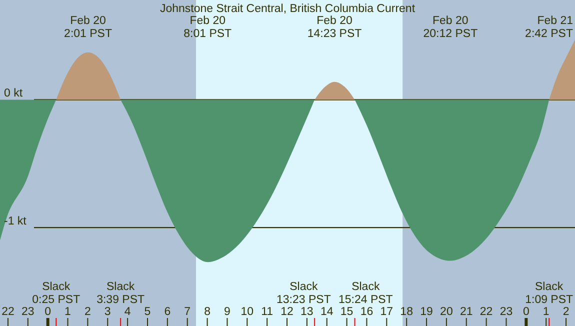 This screenshot has height=326, width=575. What do you see at coordinates (227, 312) in the screenshot?
I see `x-tick-label: 9` at bounding box center [227, 312].